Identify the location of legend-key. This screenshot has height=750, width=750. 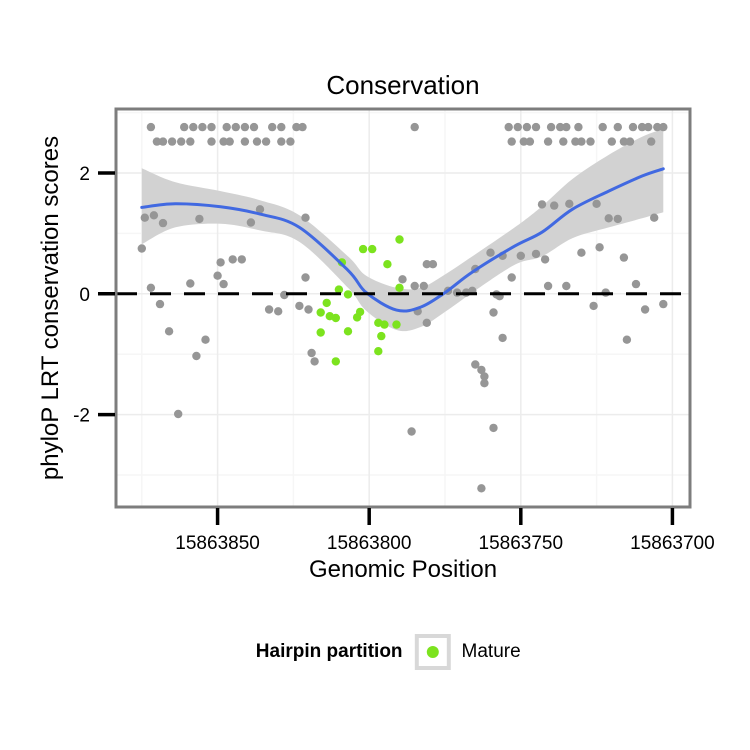
(432, 652).